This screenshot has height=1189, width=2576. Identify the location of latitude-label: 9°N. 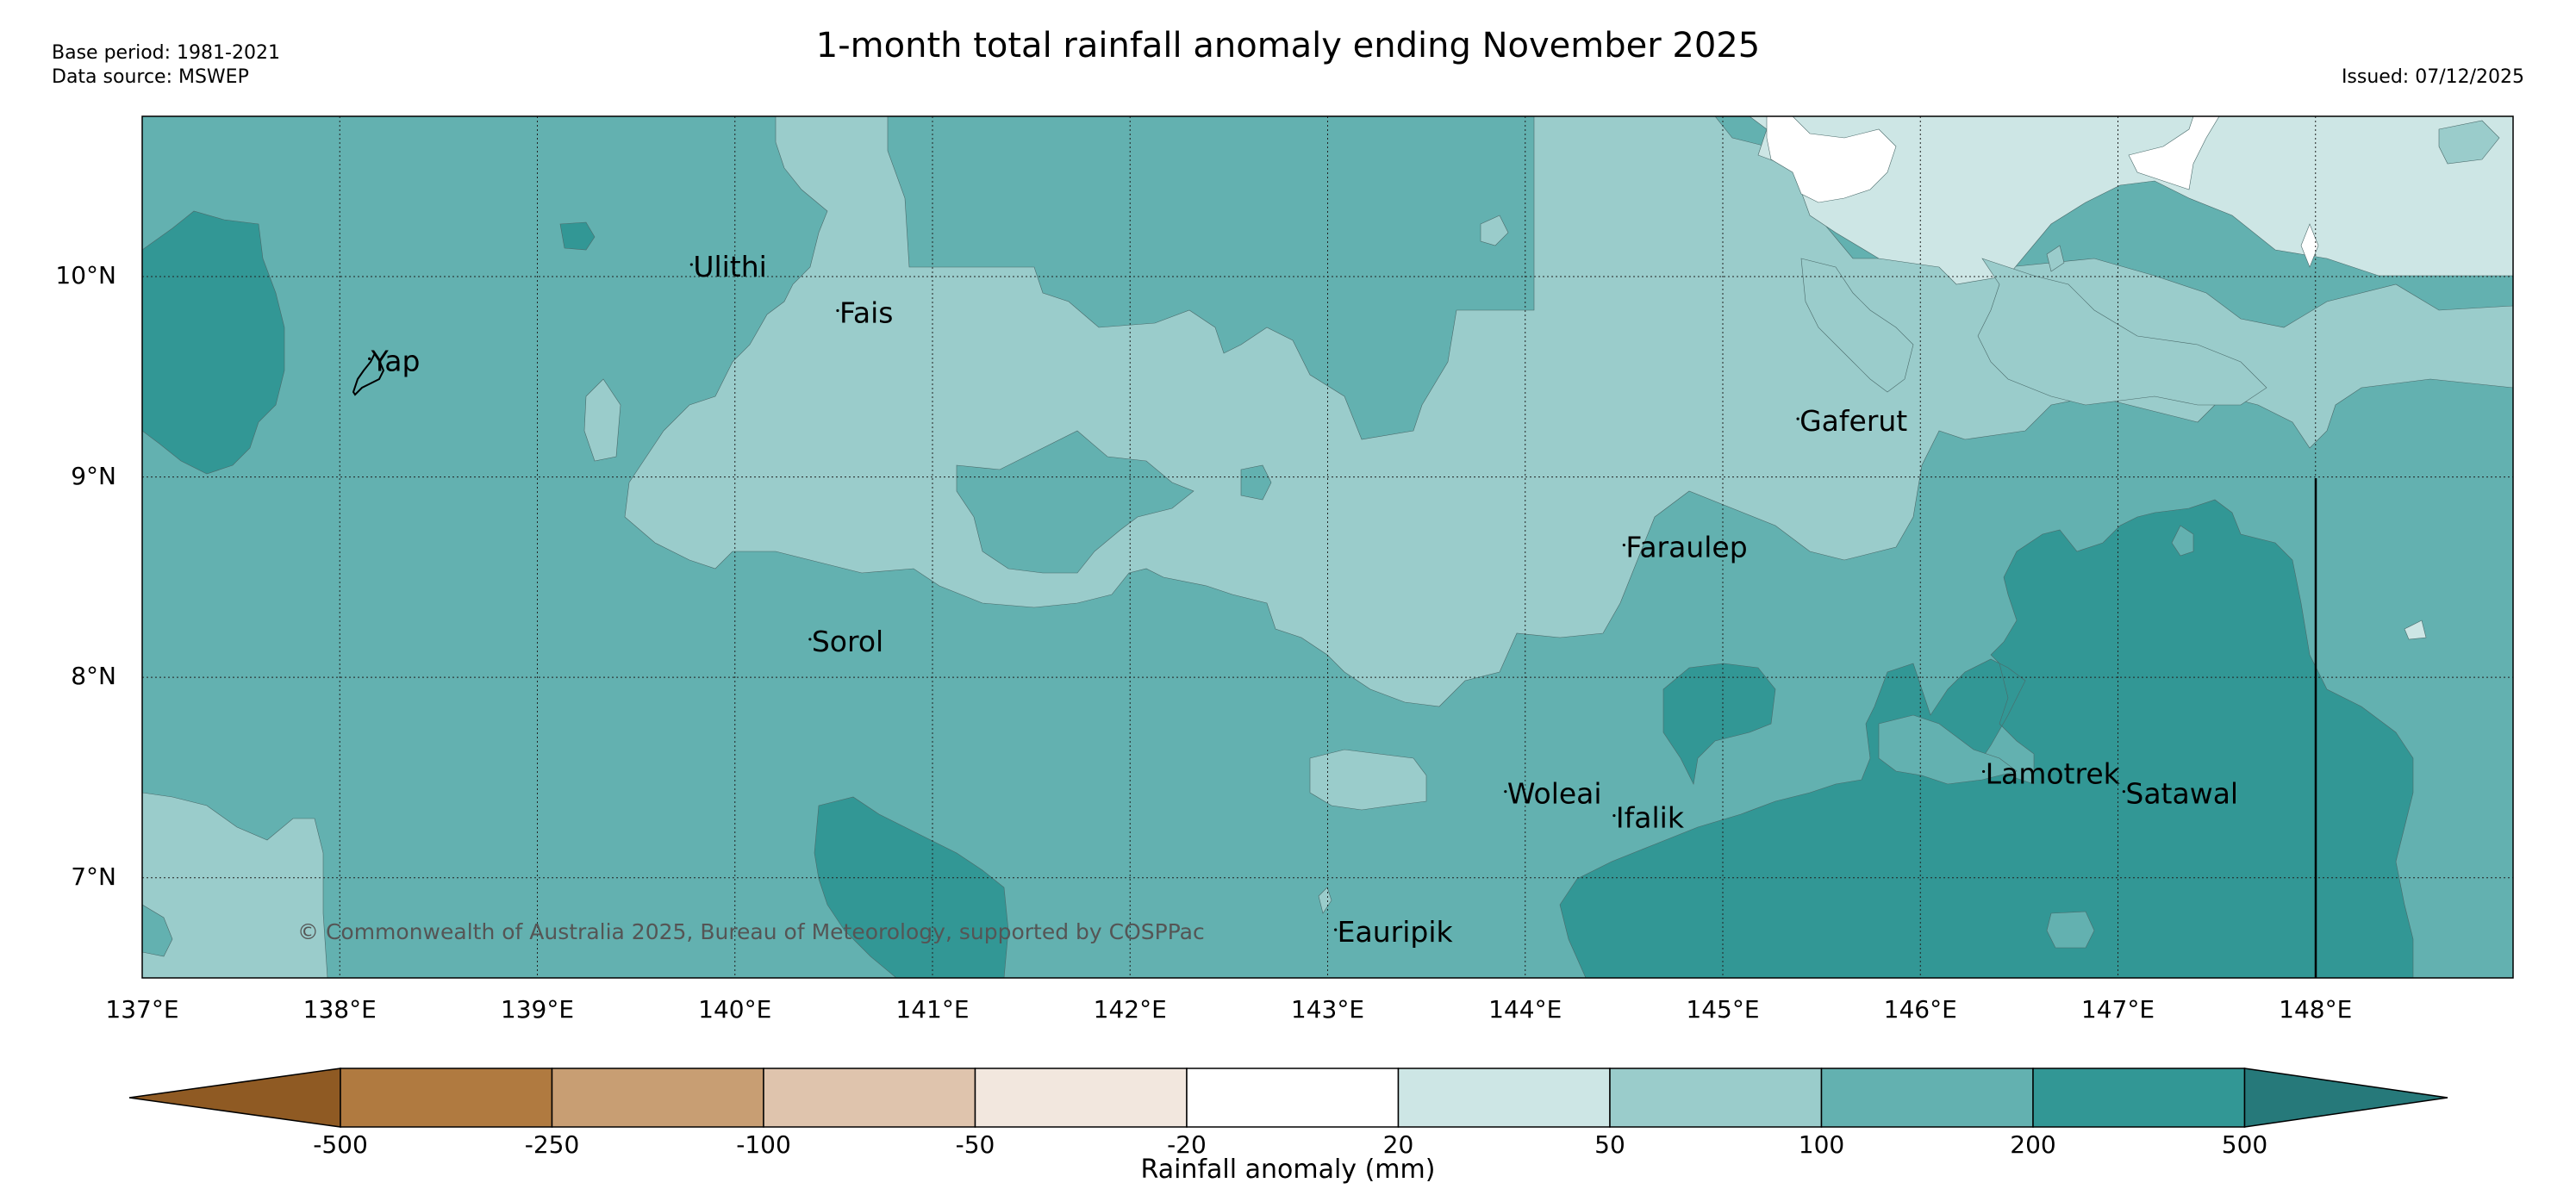
(93, 475).